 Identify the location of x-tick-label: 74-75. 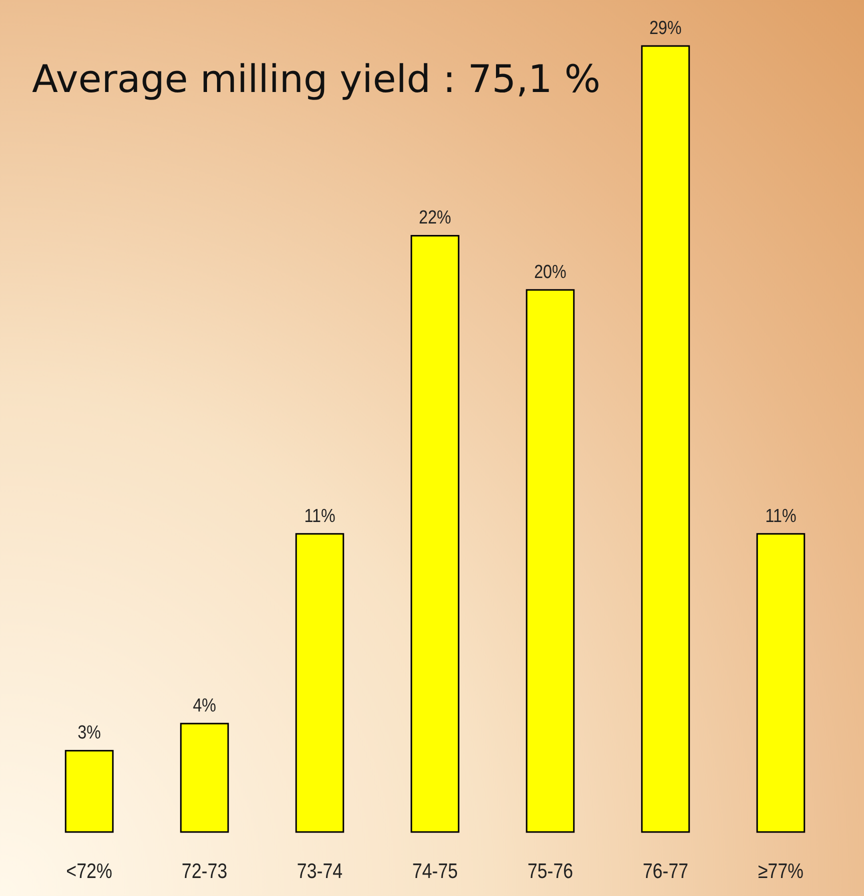
(435, 872).